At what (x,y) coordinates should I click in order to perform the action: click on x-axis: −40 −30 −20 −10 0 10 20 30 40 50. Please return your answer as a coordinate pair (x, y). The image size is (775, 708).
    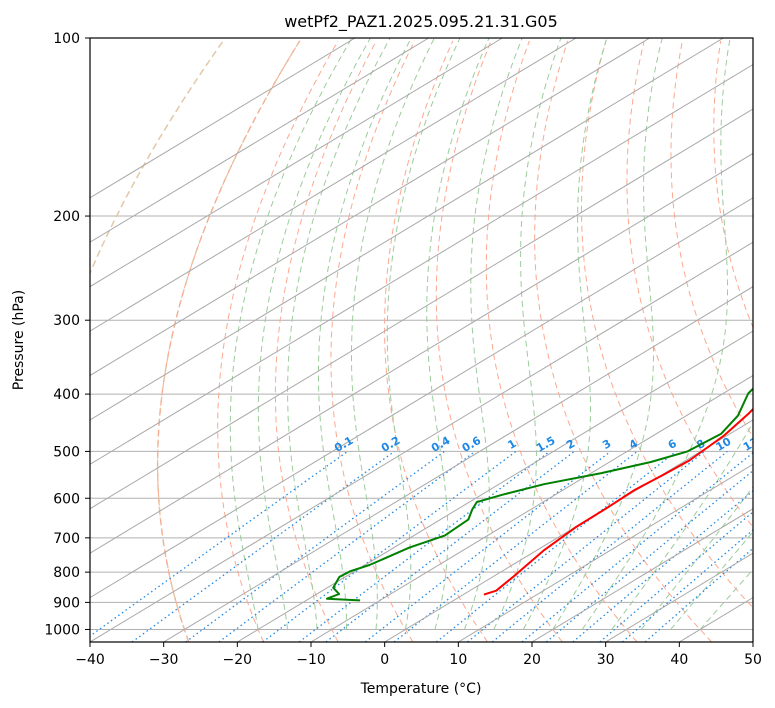
    Looking at the image, I should click on (418, 655).